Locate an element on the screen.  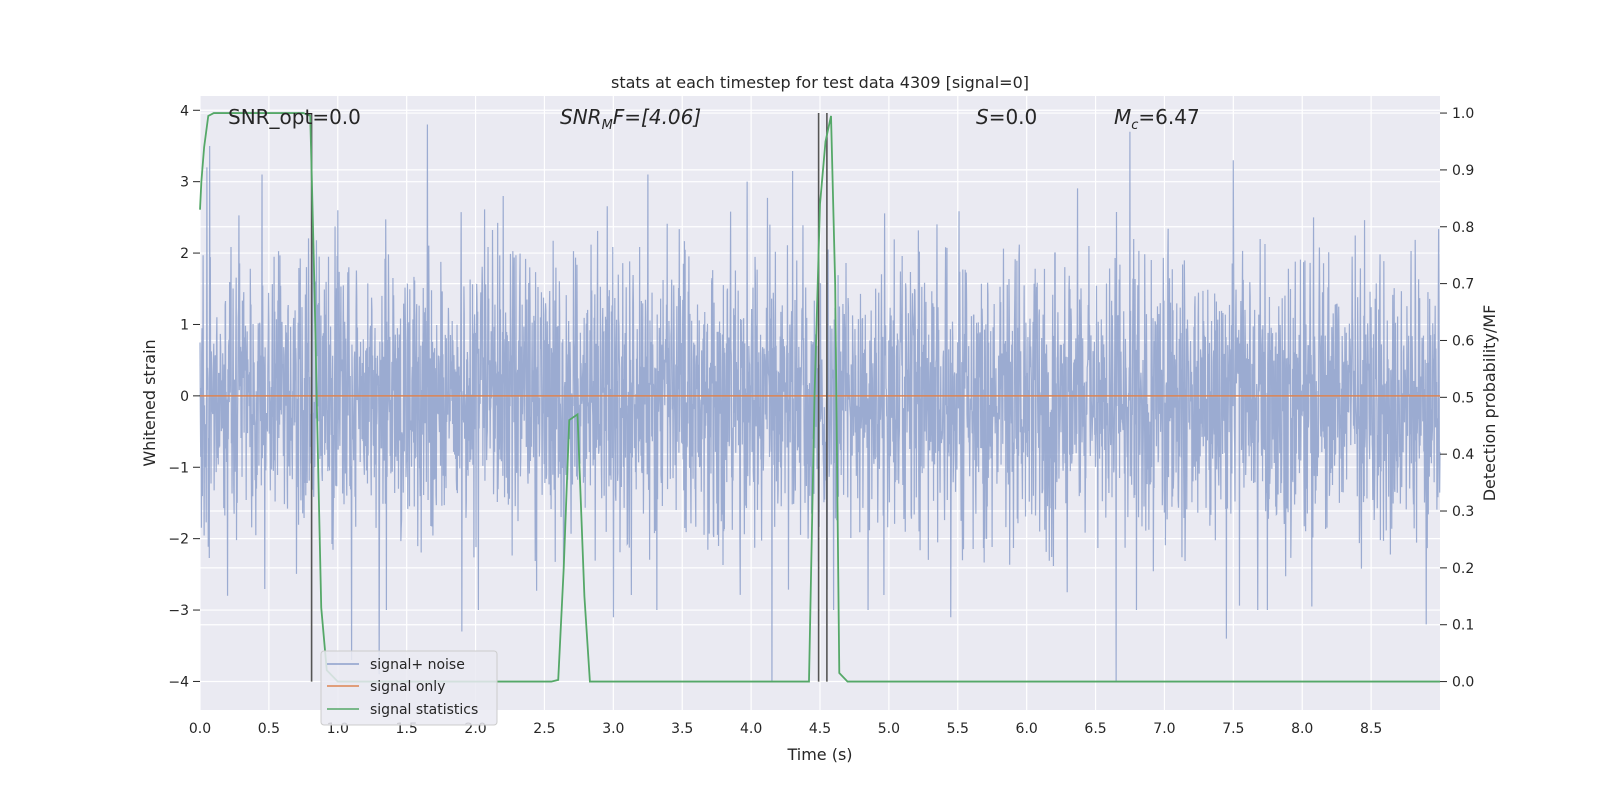
annotation-snr-mf: SNRMF=[4.06] is located at coordinates (630, 119).